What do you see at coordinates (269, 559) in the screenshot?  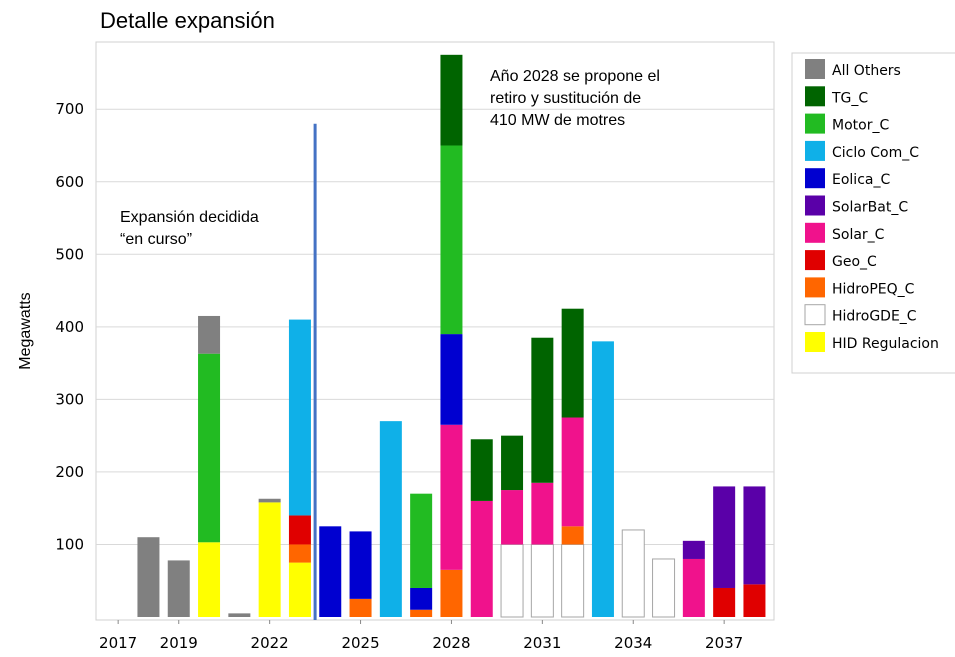 I see `bar-2022-hid-regulacion` at bounding box center [269, 559].